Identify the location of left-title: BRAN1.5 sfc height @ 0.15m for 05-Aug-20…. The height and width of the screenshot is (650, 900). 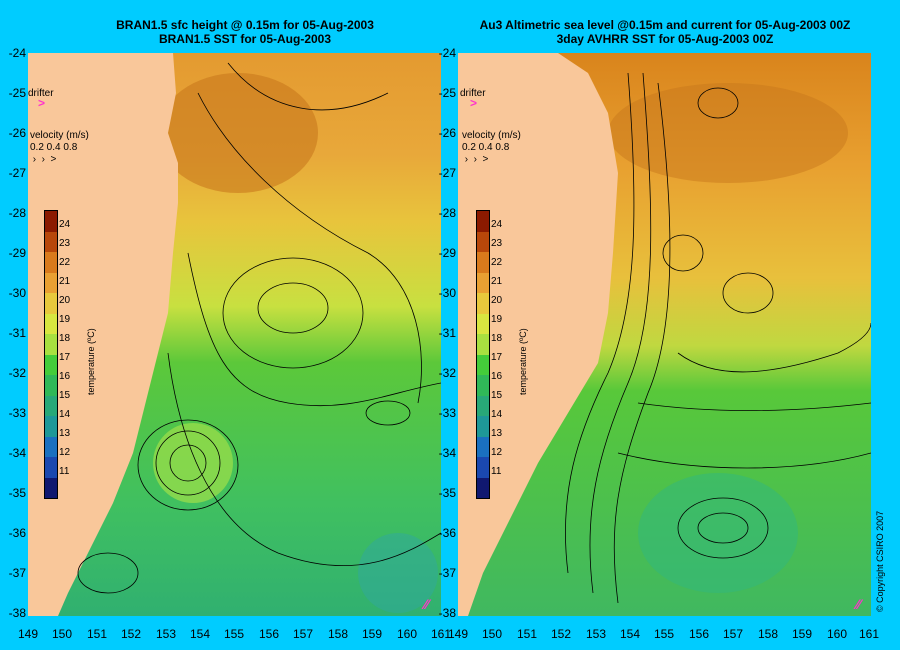
(245, 32).